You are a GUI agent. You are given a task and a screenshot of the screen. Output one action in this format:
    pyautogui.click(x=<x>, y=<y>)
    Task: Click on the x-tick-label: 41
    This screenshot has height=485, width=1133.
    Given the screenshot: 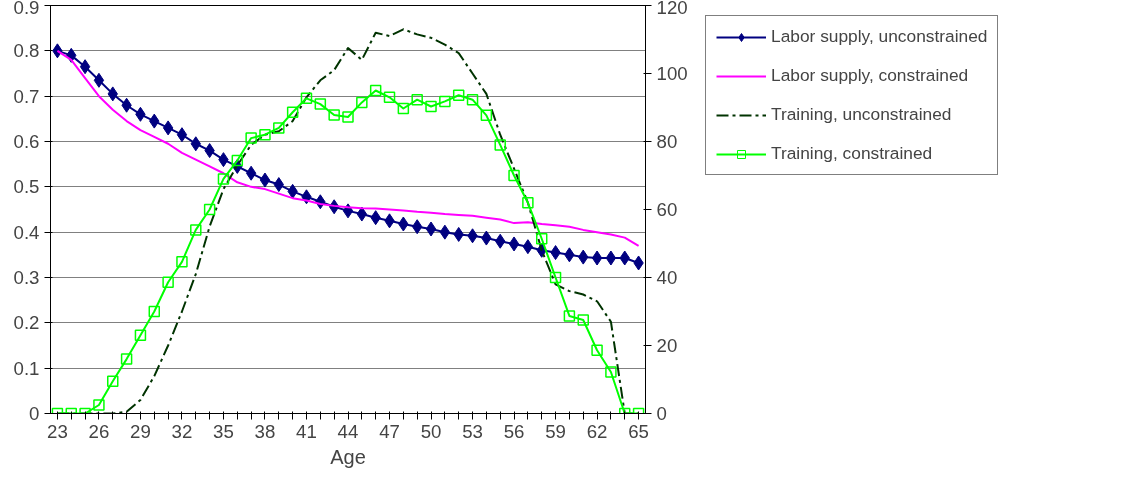 What is the action you would take?
    pyautogui.click(x=306, y=431)
    